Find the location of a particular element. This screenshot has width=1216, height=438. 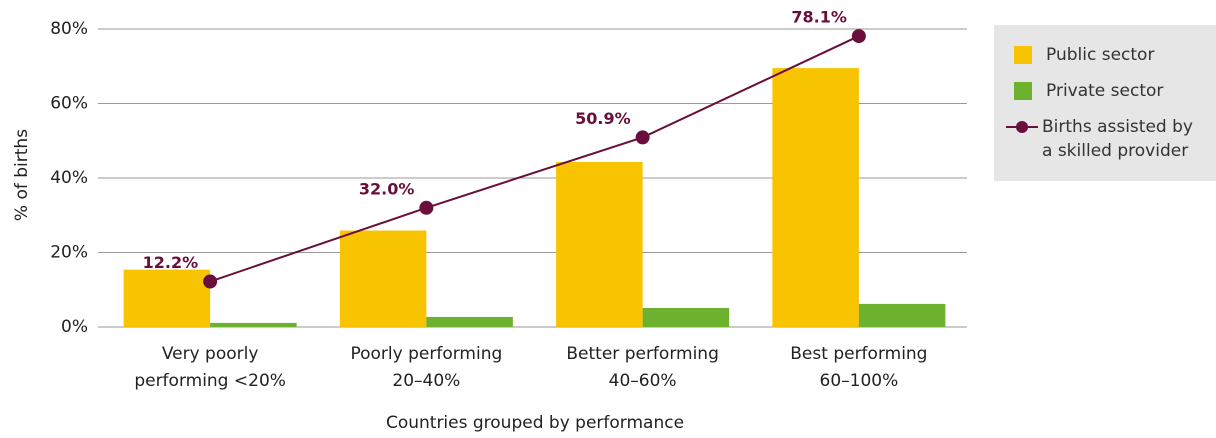

y-tick-label: 80% is located at coordinates (69, 29).